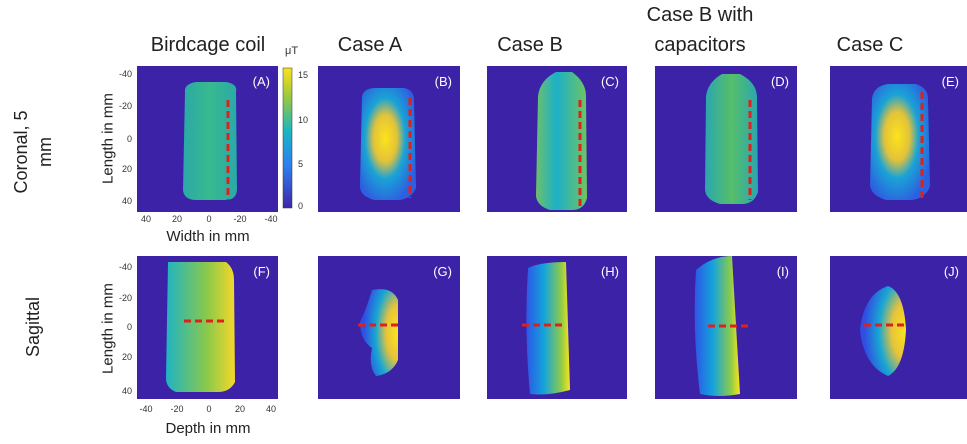  What do you see at coordinates (610, 81) in the screenshot?
I see `panel-label: (C)` at bounding box center [610, 81].